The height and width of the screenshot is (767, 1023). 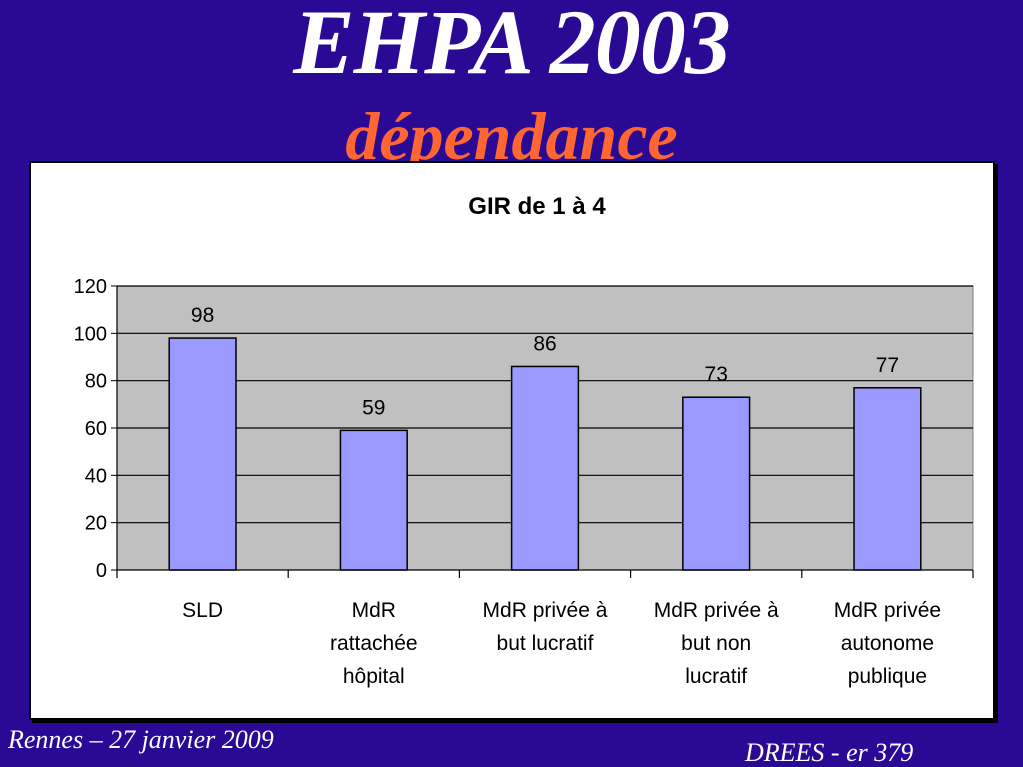 What do you see at coordinates (545, 643) in the screenshot?
I see `x-category-label-line: but lucratif` at bounding box center [545, 643].